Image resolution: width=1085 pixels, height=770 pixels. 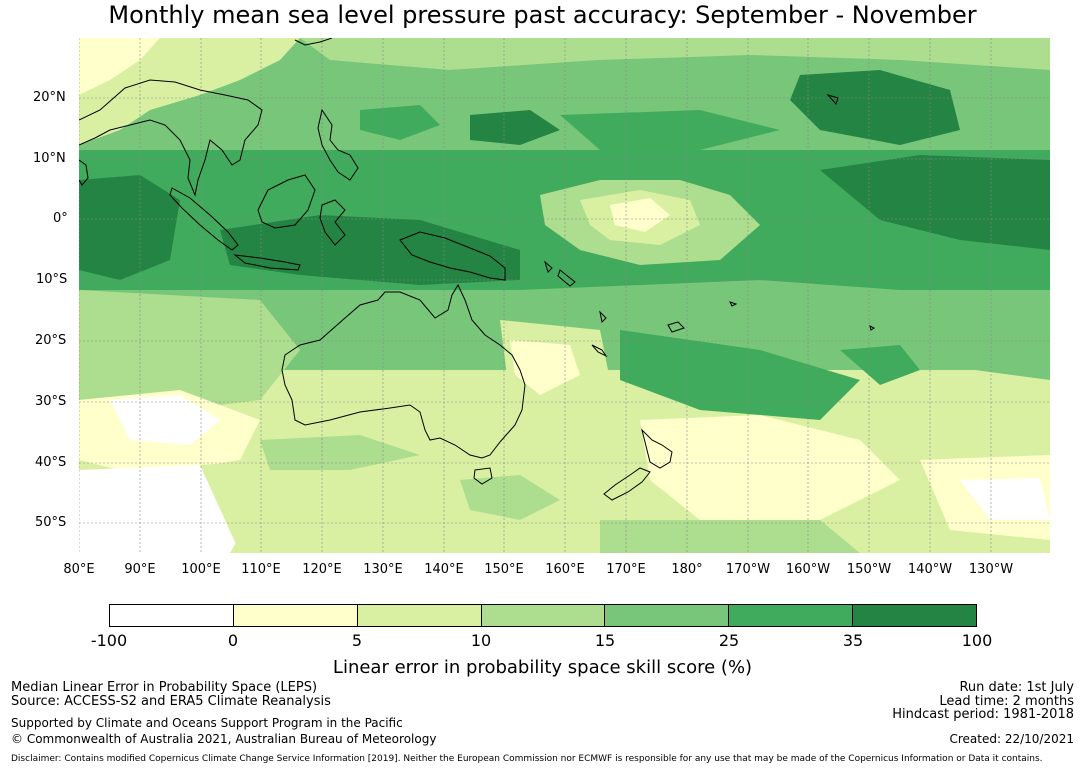 What do you see at coordinates (626, 569) in the screenshot?
I see `lon-label: 170°E` at bounding box center [626, 569].